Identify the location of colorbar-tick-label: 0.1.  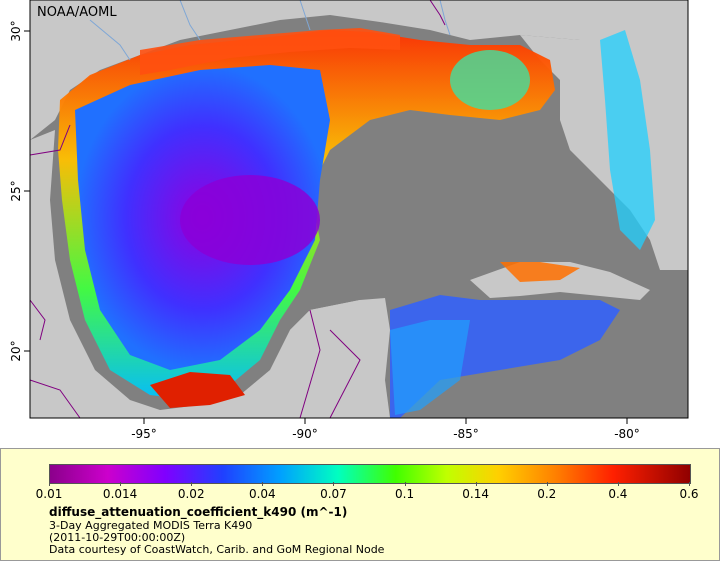
(405, 494).